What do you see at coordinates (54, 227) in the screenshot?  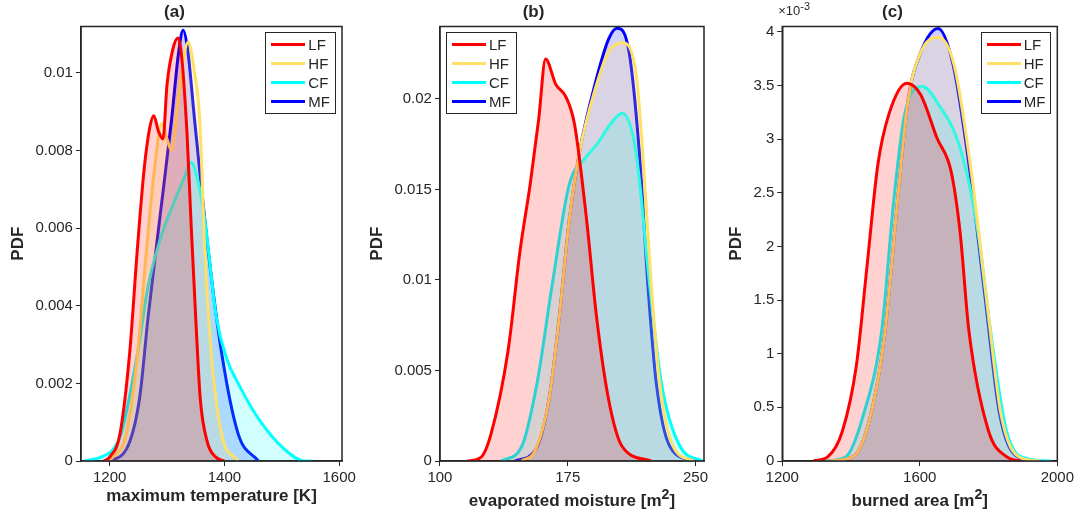 I see `y-tick-label: 0.006` at bounding box center [54, 227].